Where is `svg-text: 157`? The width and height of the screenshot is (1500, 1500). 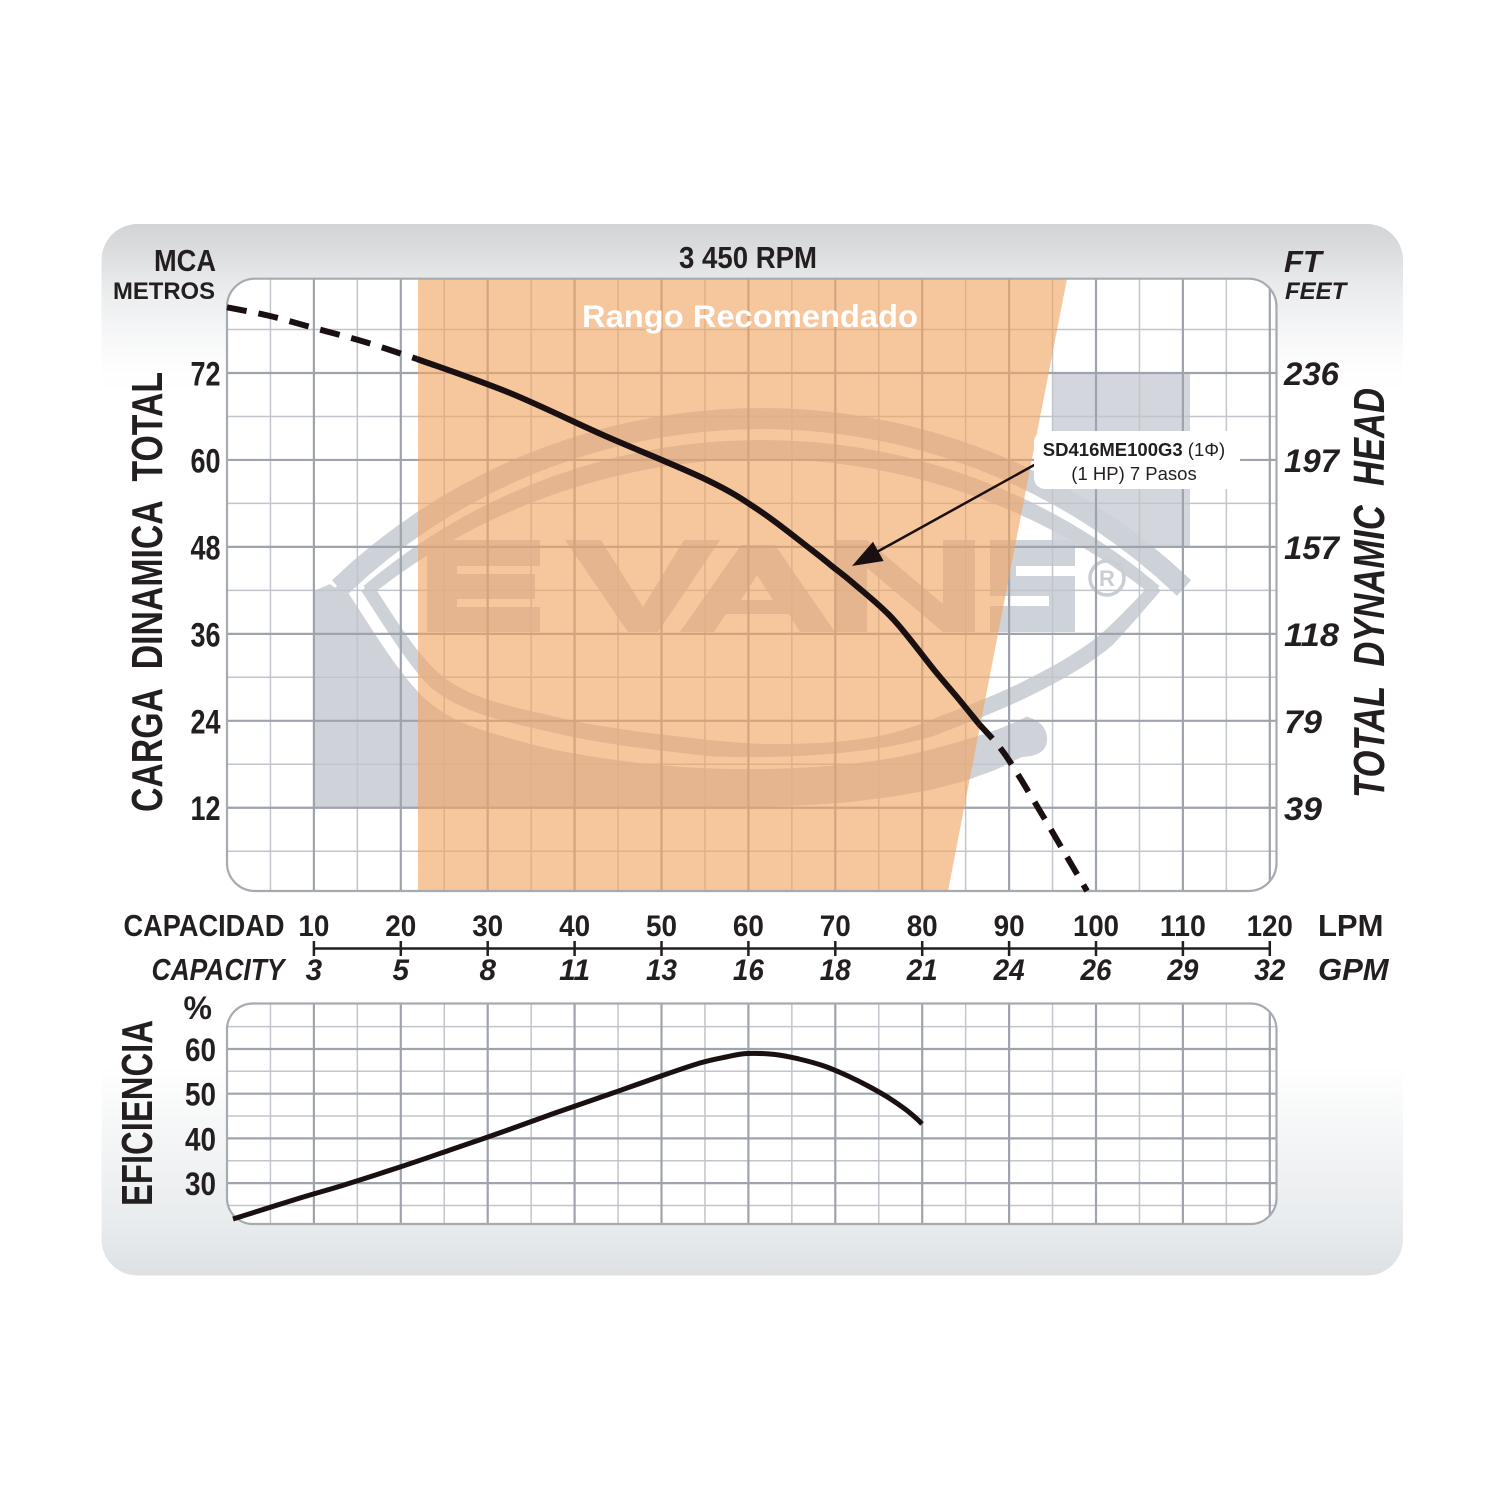 svg-text: 157 is located at coordinates (1312, 548).